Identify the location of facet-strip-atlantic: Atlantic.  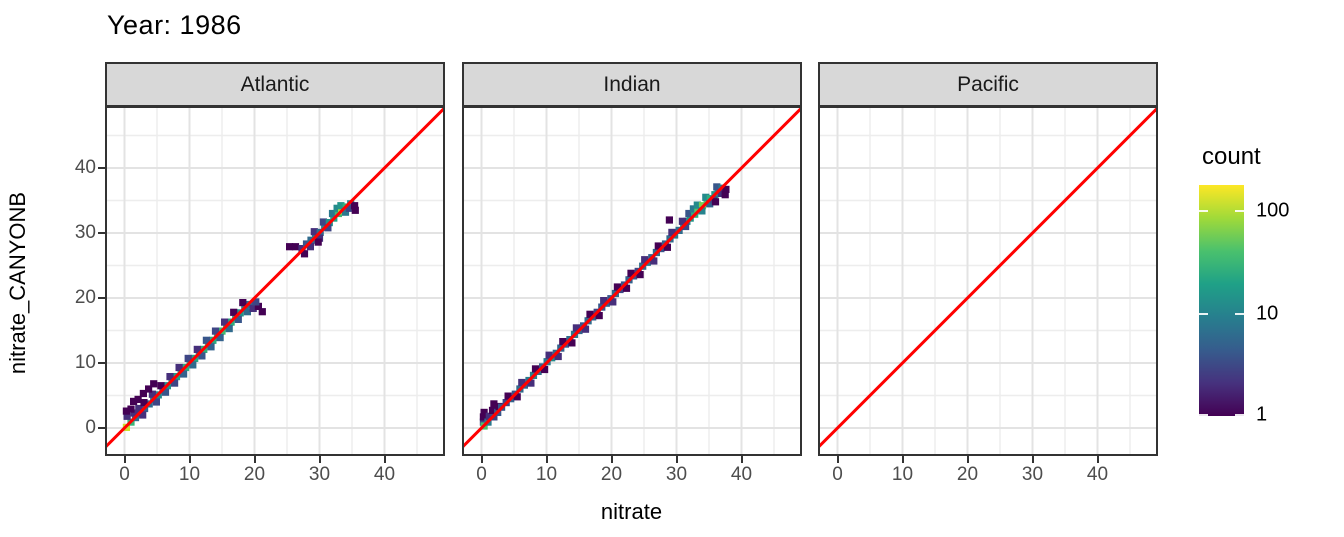
(275, 84).